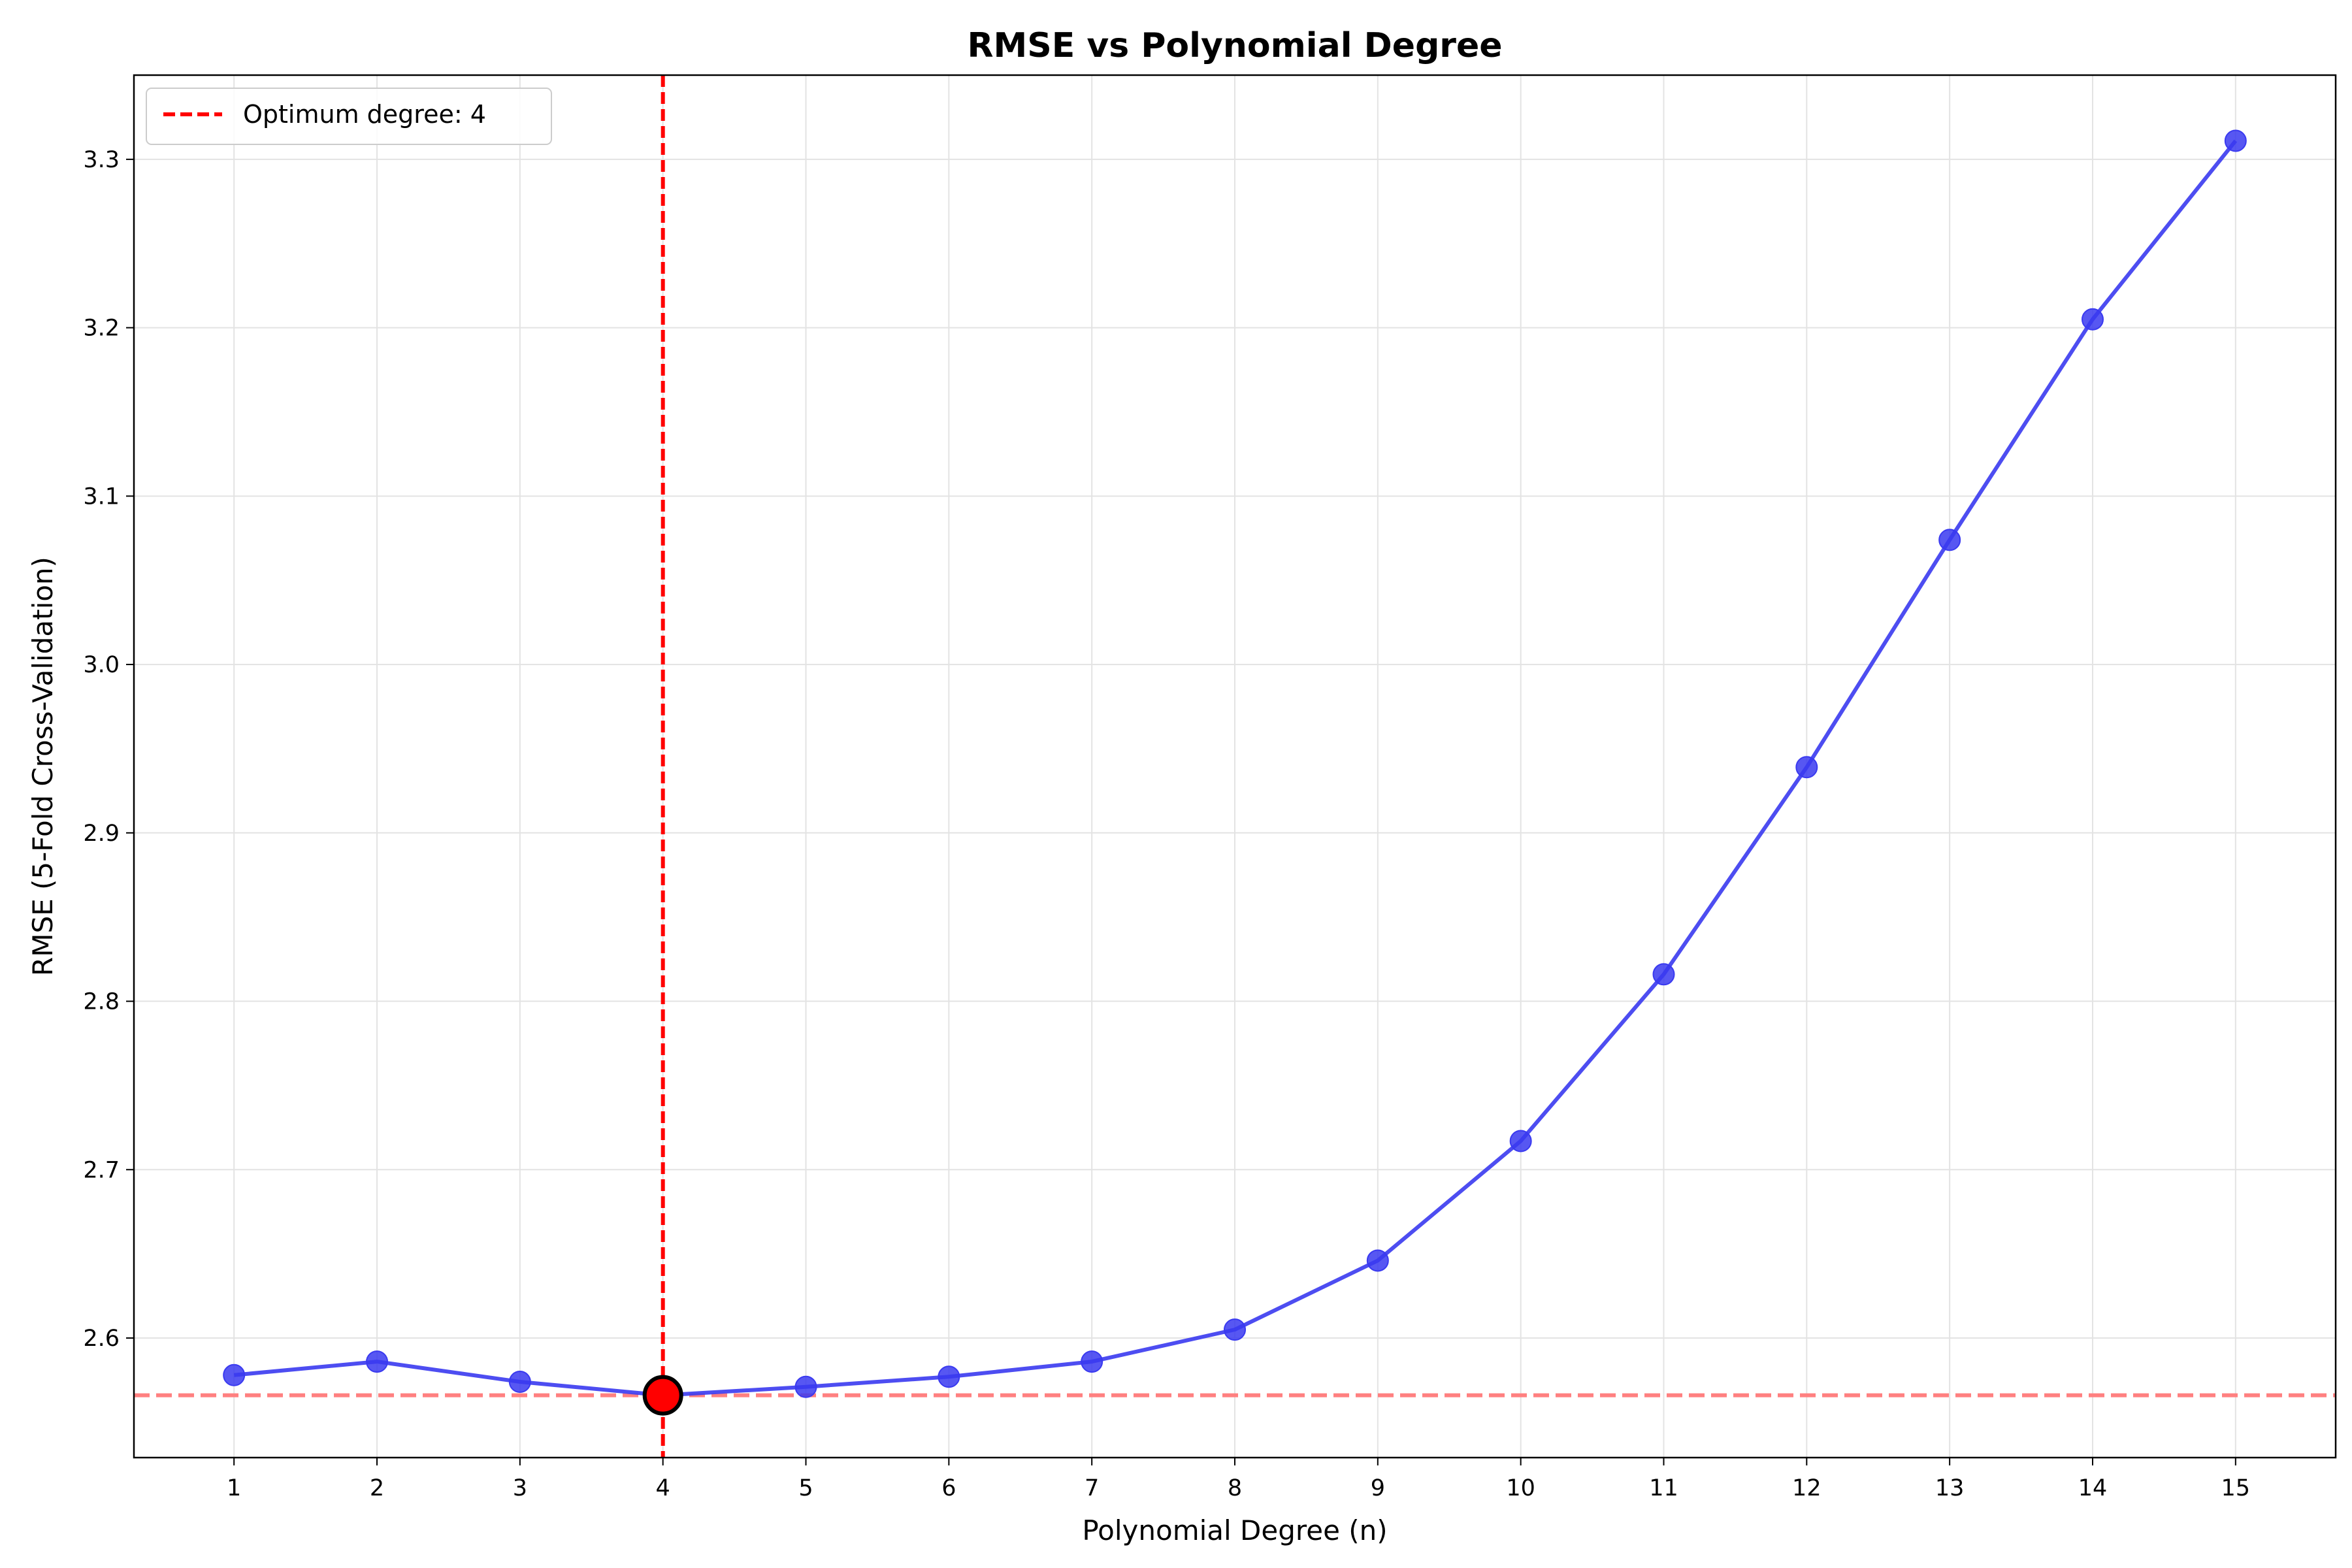 This screenshot has height=1568, width=2352. I want to click on x-axis-label: Polynomial Degree (n), so click(1234, 1530).